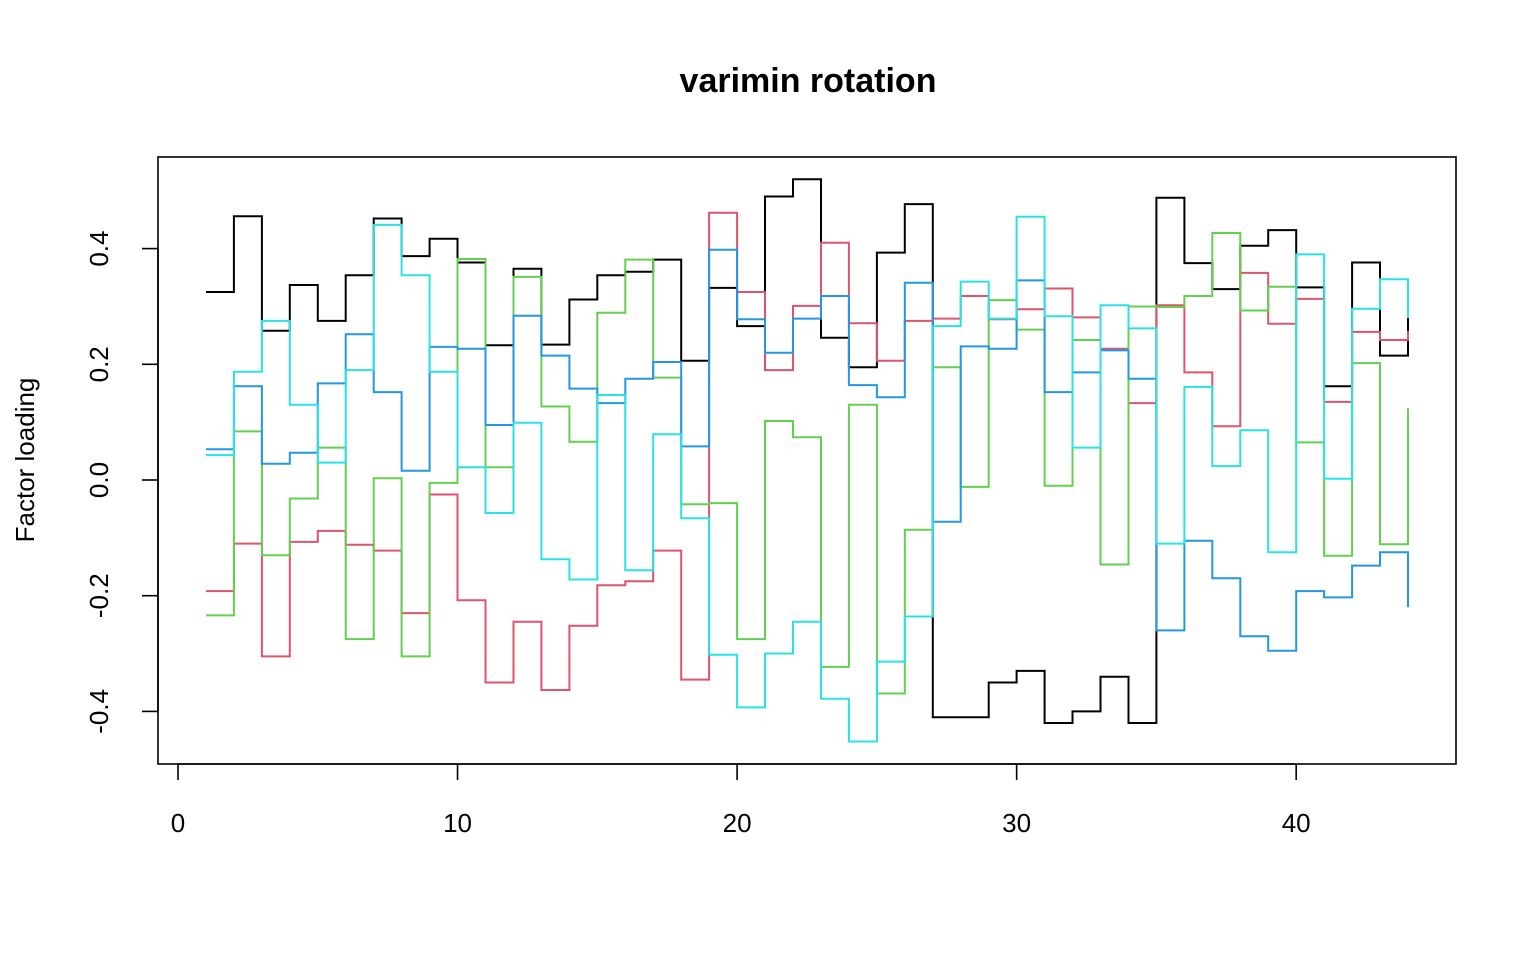 Image resolution: width=1536 pixels, height=960 pixels. What do you see at coordinates (99, 249) in the screenshot?
I see `y-tick-label: 0.4` at bounding box center [99, 249].